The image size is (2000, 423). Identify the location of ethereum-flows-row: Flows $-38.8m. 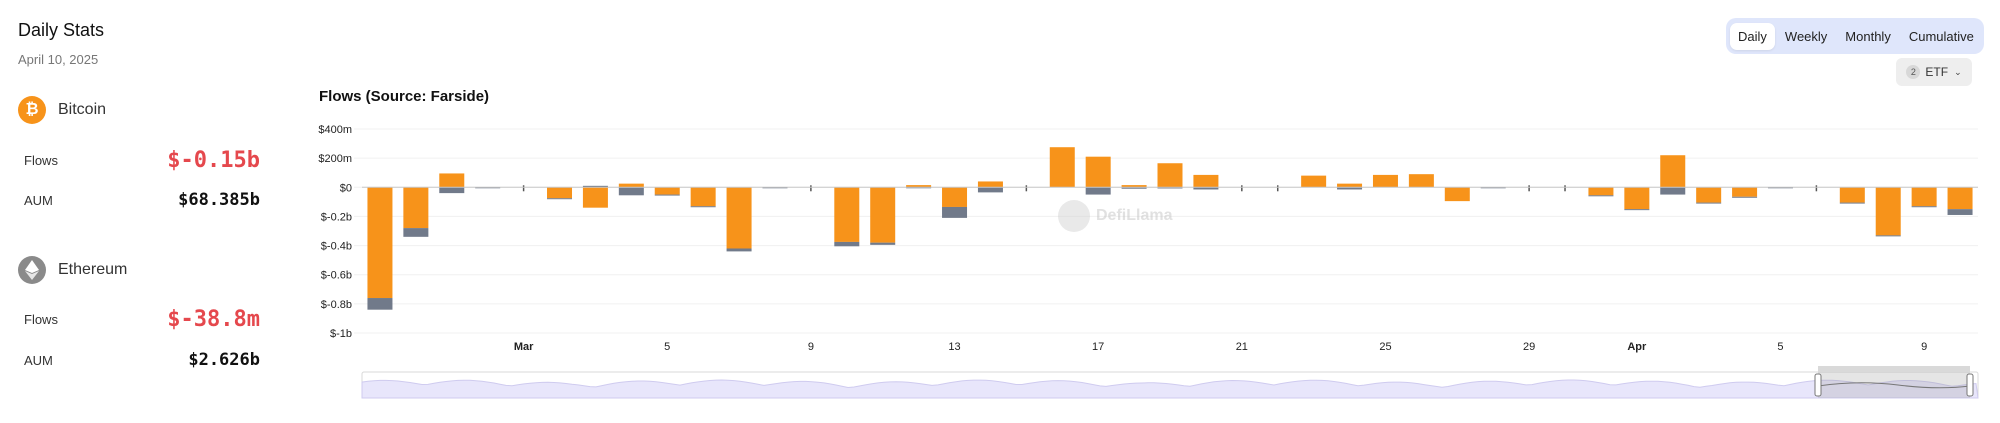
(142, 319).